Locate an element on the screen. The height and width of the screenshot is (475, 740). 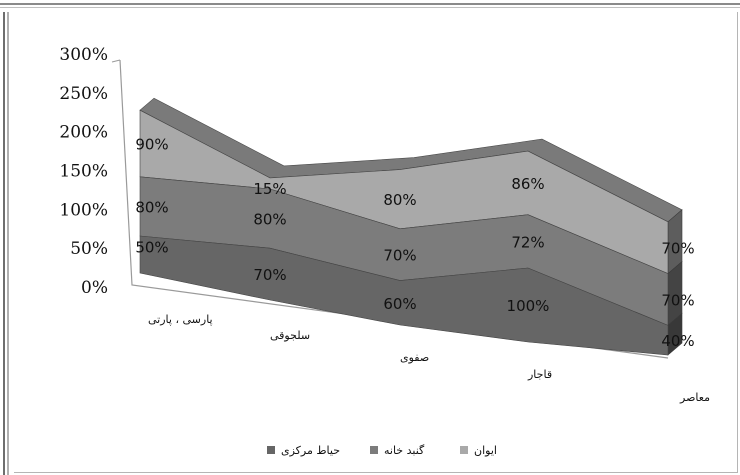
x-axis-categories: پارسی ، پارتی سلجوقی صفوی قاجار معاصر is located at coordinates (429, 358).